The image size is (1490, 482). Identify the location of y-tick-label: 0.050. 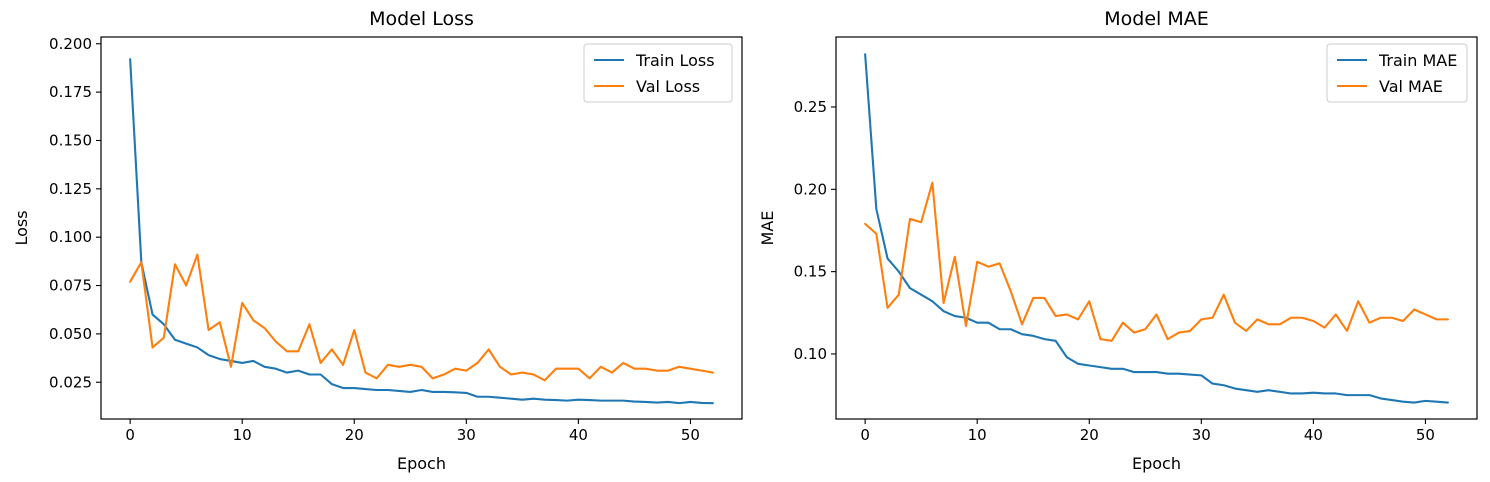
(70, 334).